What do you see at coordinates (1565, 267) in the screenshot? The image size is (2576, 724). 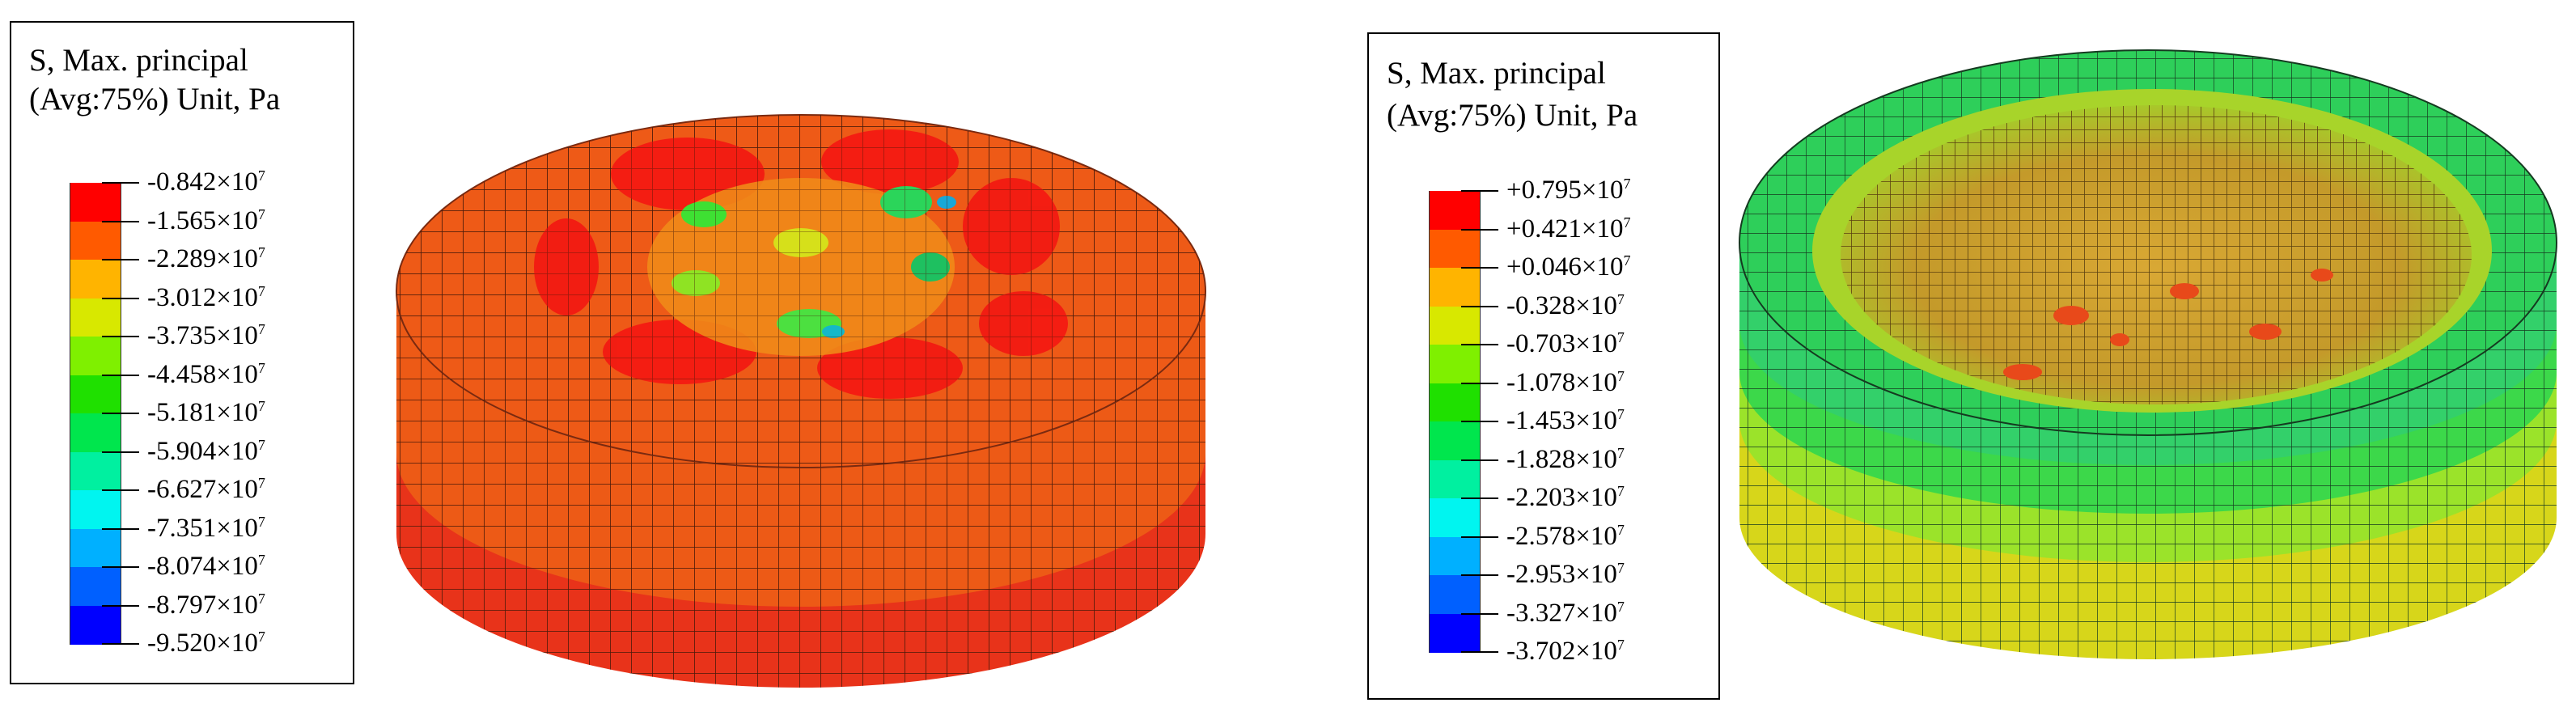 I see `tick-mantissa: +0.046×10` at bounding box center [1565, 267].